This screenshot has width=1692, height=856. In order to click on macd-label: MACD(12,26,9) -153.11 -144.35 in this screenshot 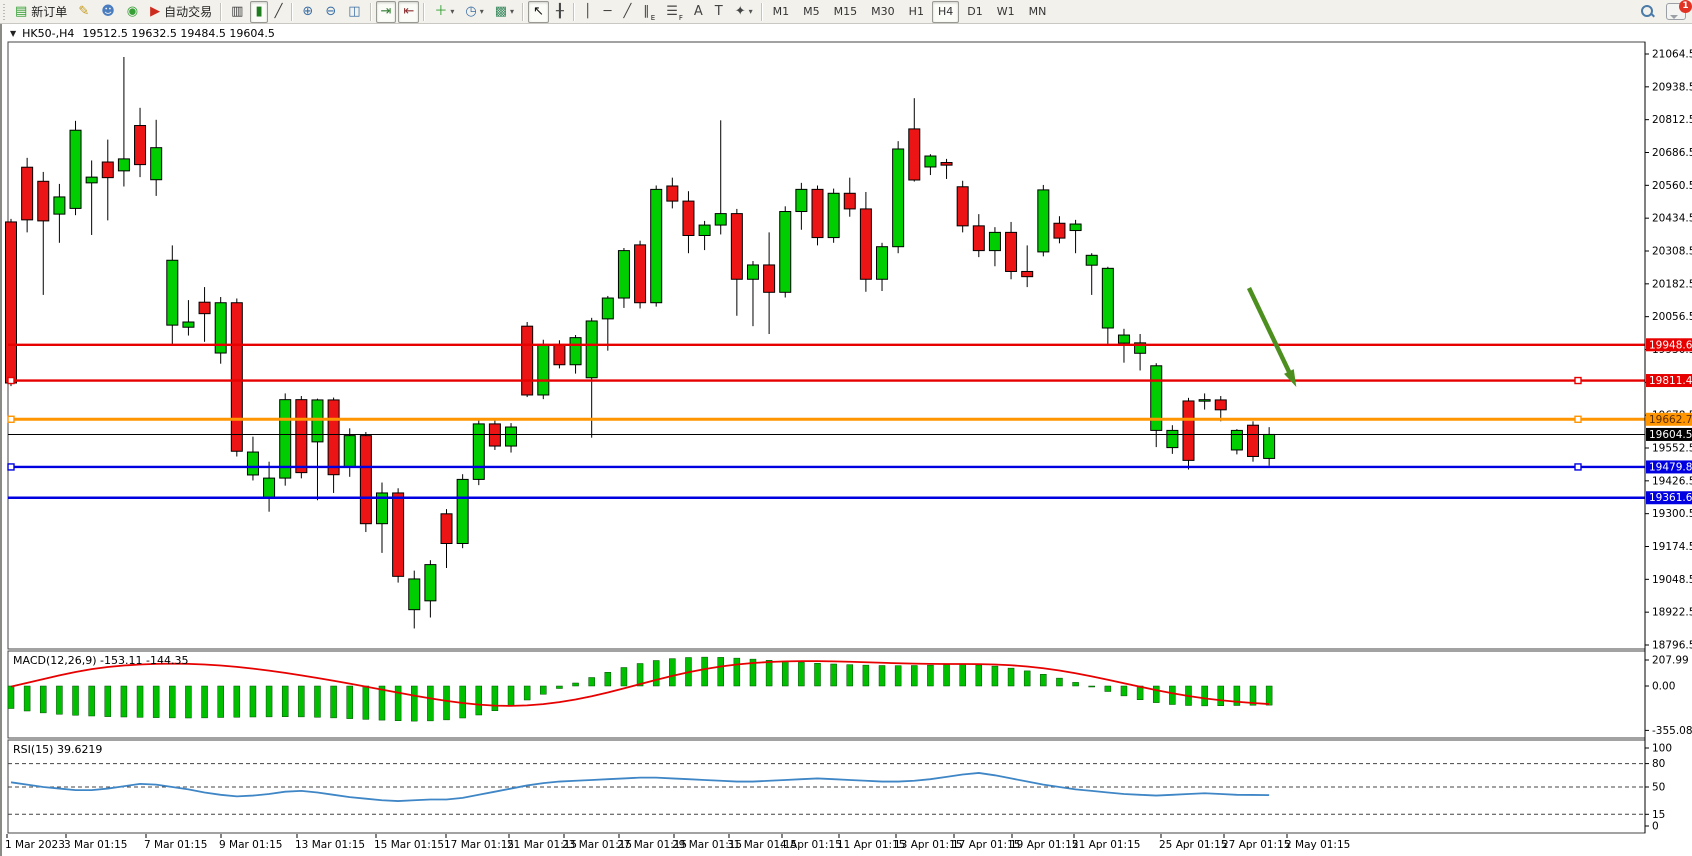, I will do `click(100, 660)`.